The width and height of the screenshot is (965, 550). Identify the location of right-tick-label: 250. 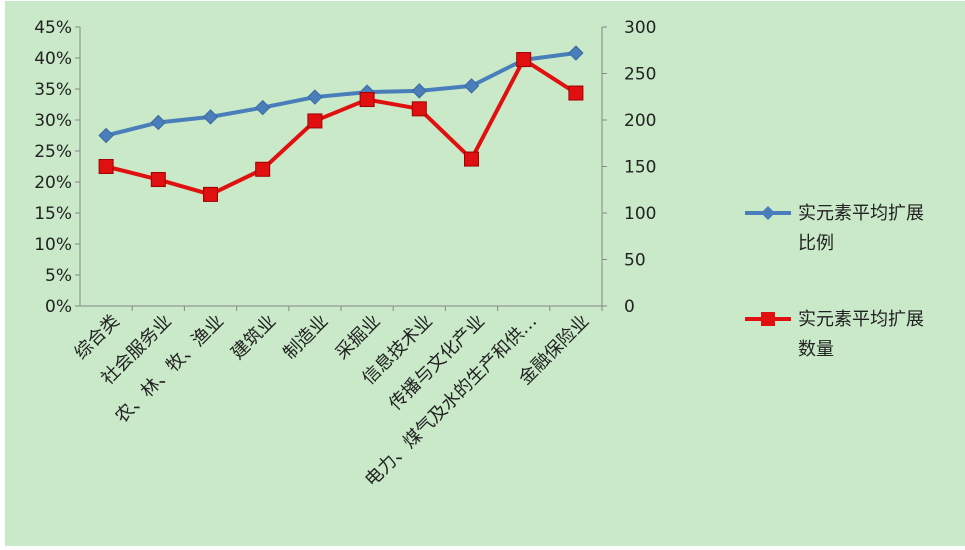
(640, 75).